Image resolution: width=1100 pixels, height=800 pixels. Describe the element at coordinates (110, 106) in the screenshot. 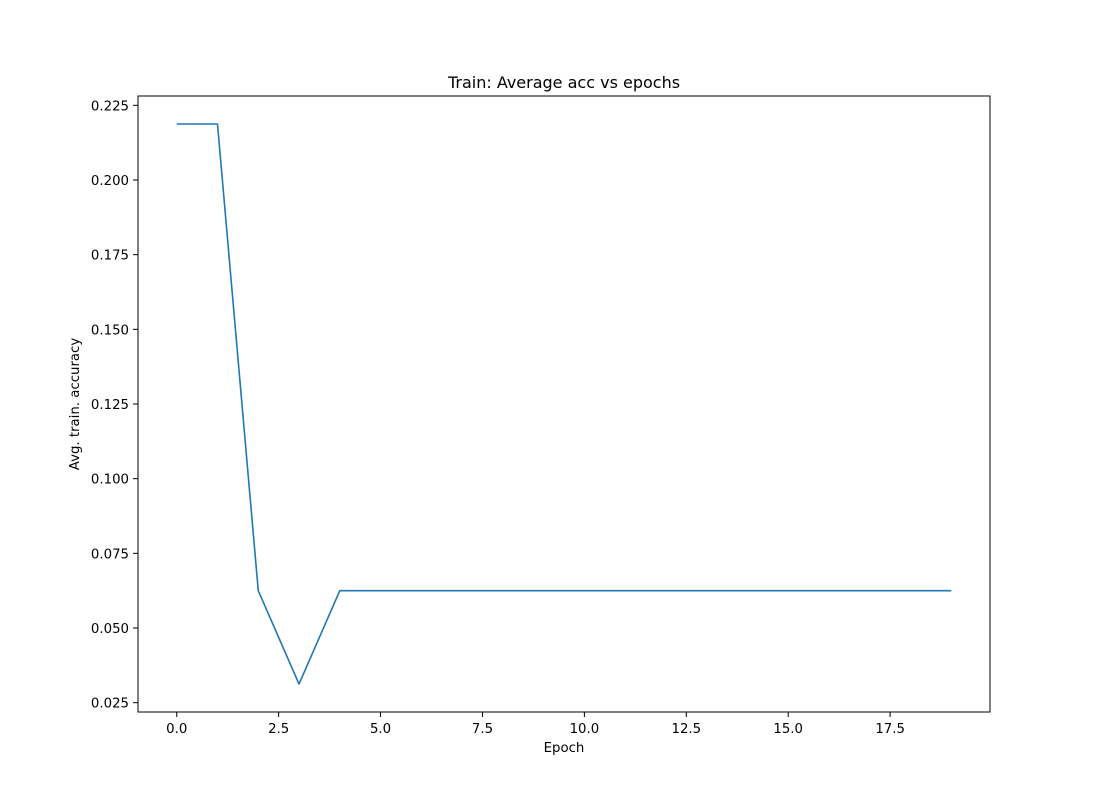

I see `y-tick-label: 0.225` at that location.